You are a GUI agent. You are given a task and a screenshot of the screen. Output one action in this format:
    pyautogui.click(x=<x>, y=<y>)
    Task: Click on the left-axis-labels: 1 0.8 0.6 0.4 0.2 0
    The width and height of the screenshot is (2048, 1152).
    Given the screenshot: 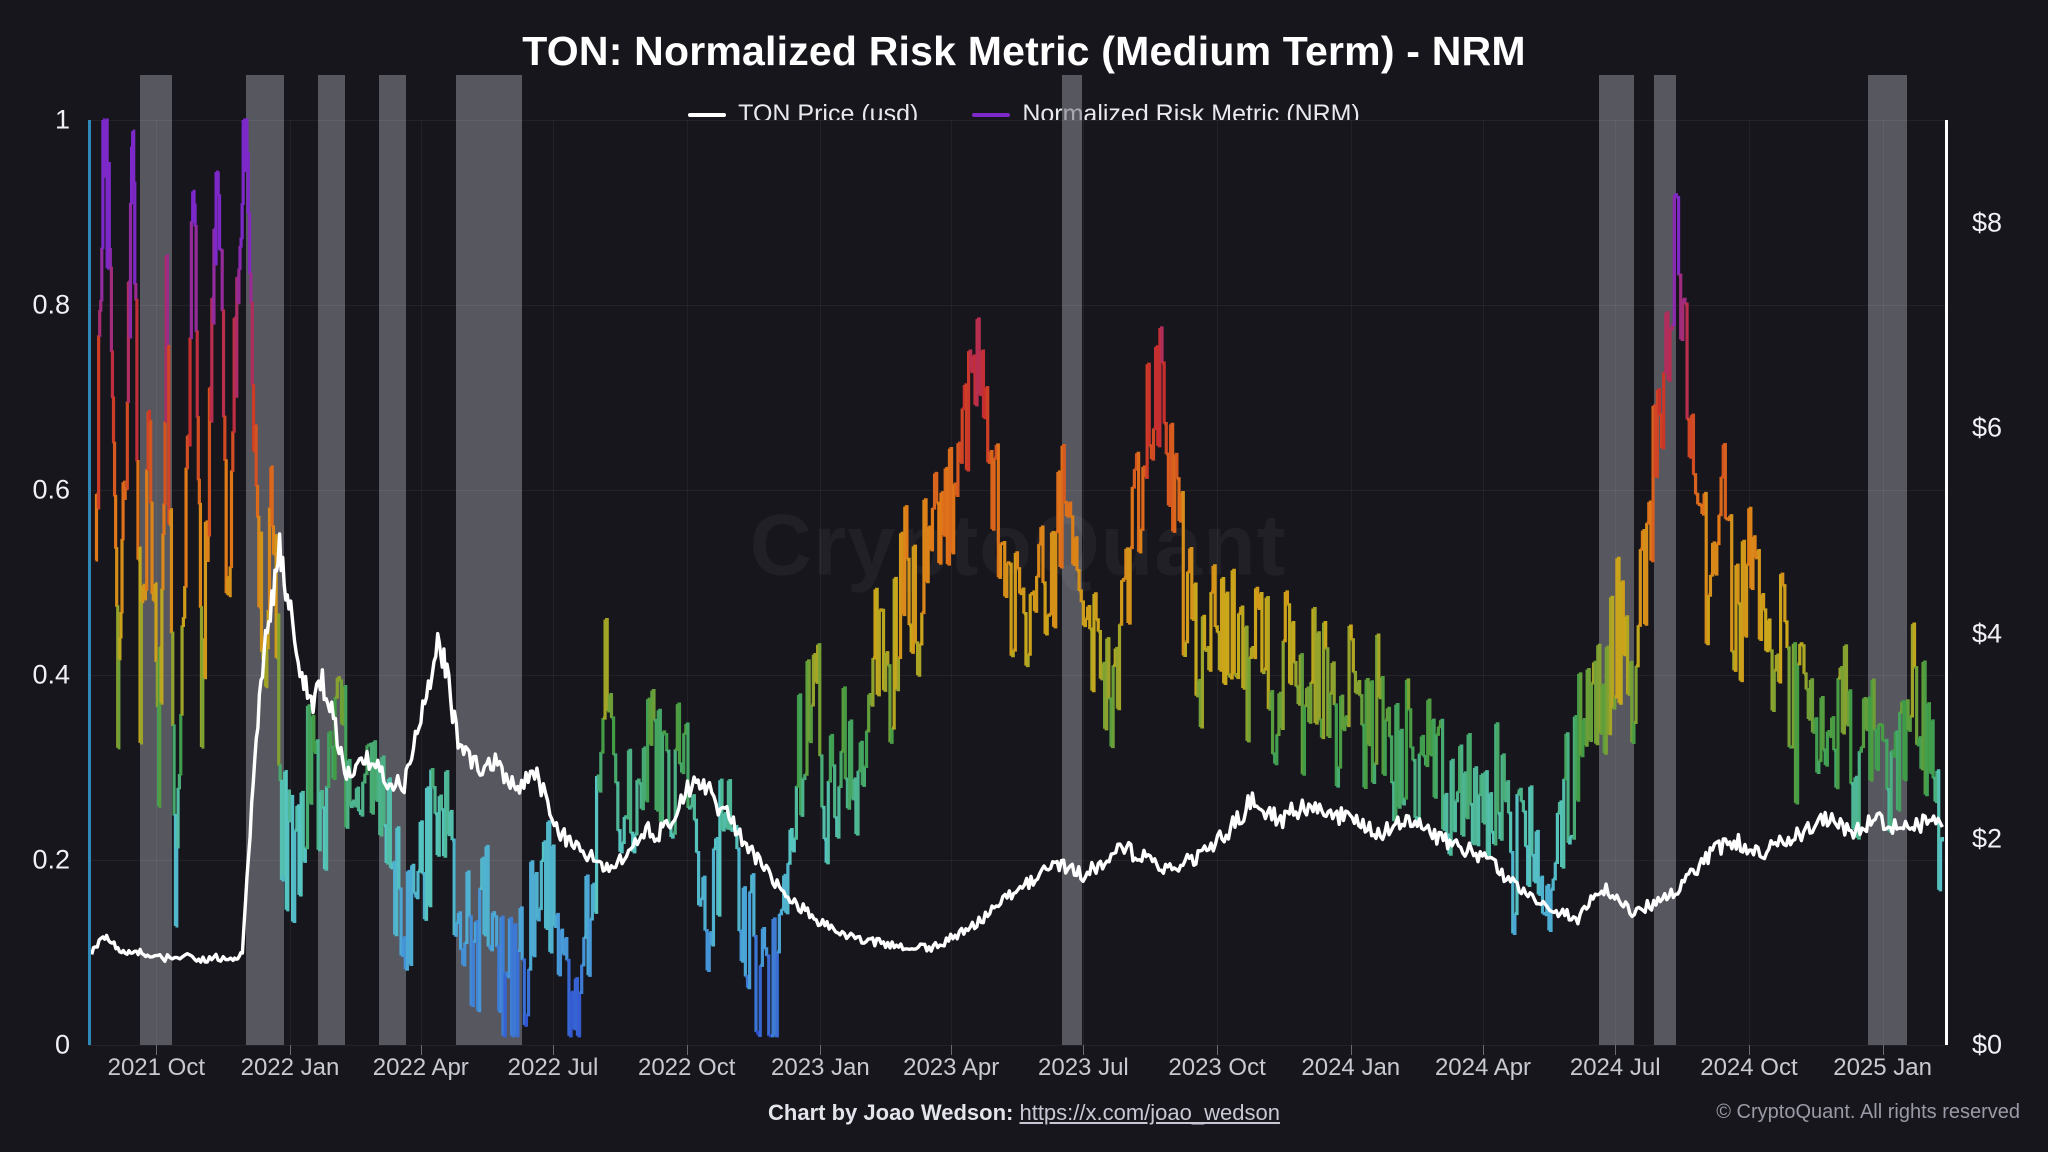 What is the action you would take?
    pyautogui.click(x=44, y=576)
    